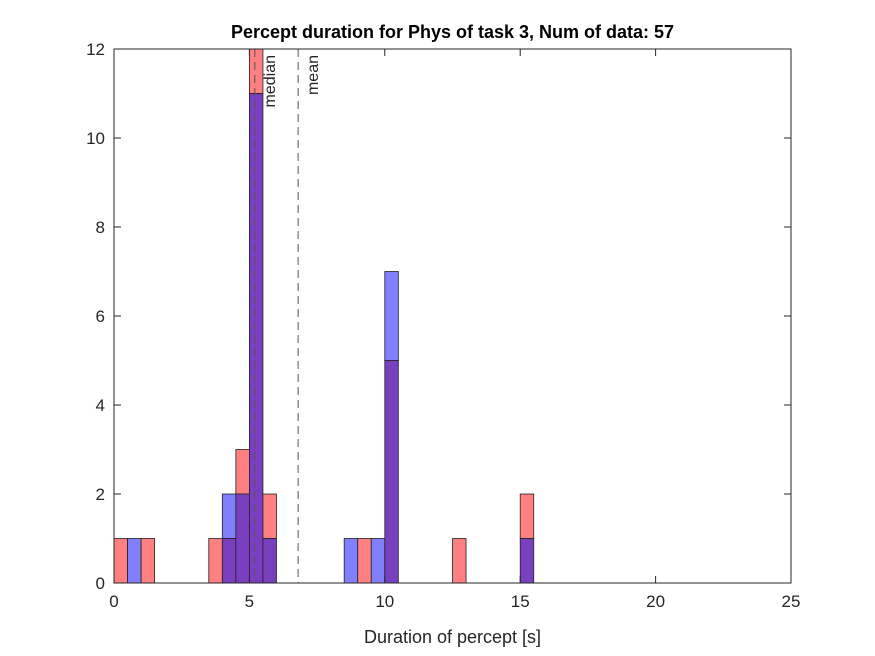  Describe the element at coordinates (113, 601) in the screenshot. I see `x-tick-label: 0` at that location.